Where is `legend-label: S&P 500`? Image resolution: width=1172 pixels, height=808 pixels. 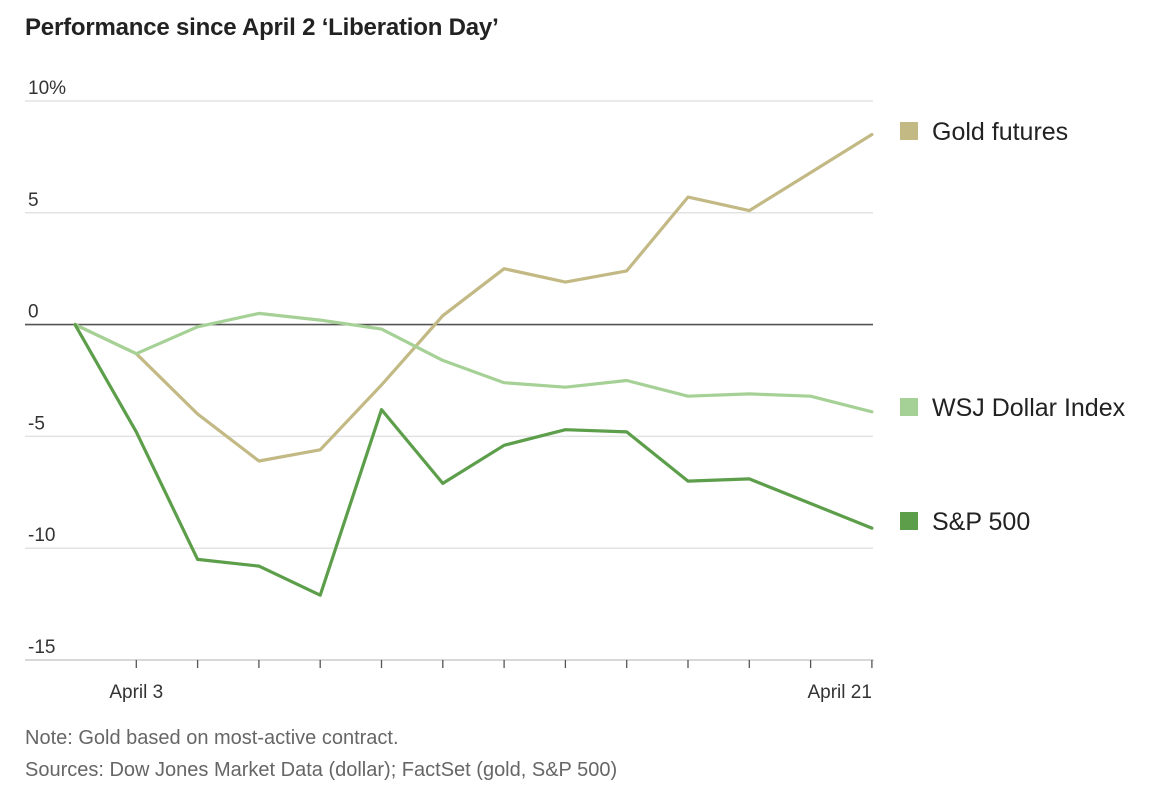
legend-label: S&P 500 is located at coordinates (981, 522).